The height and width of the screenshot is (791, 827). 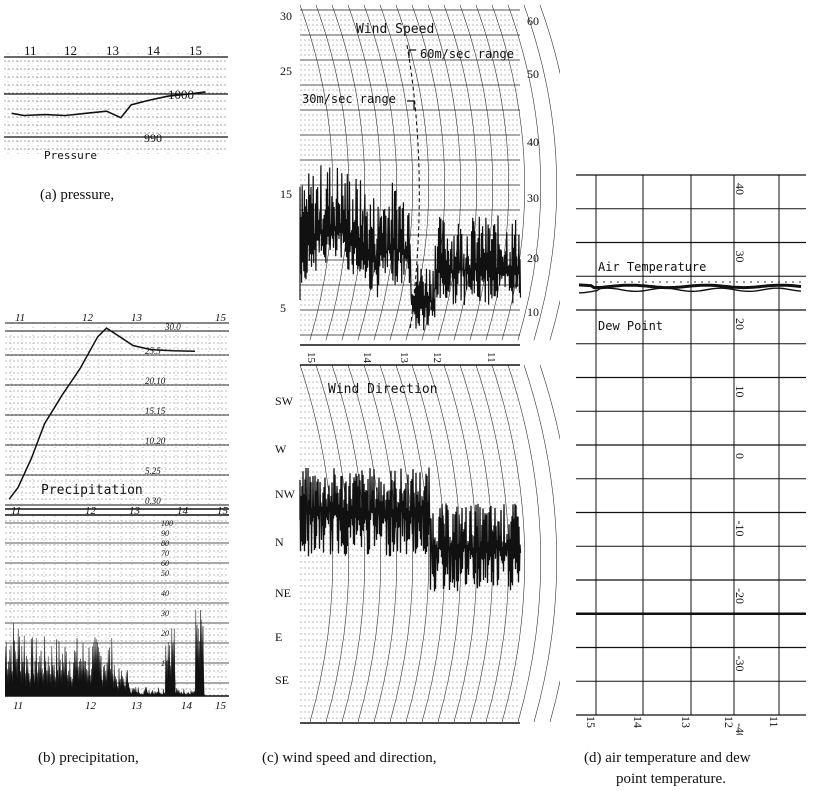 I want to click on precip-mid-x-tick: 14, so click(x=183, y=511).